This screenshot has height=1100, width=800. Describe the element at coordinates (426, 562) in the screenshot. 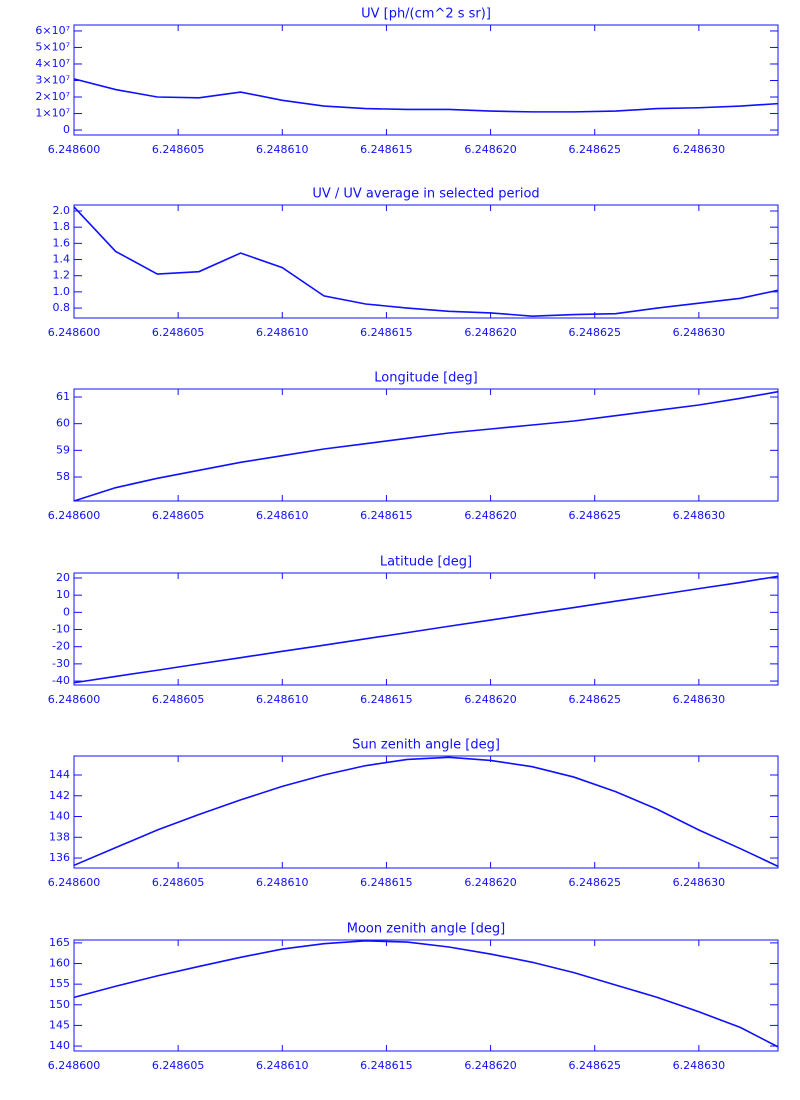

I see `chart-title: Latitude [deg]` at that location.